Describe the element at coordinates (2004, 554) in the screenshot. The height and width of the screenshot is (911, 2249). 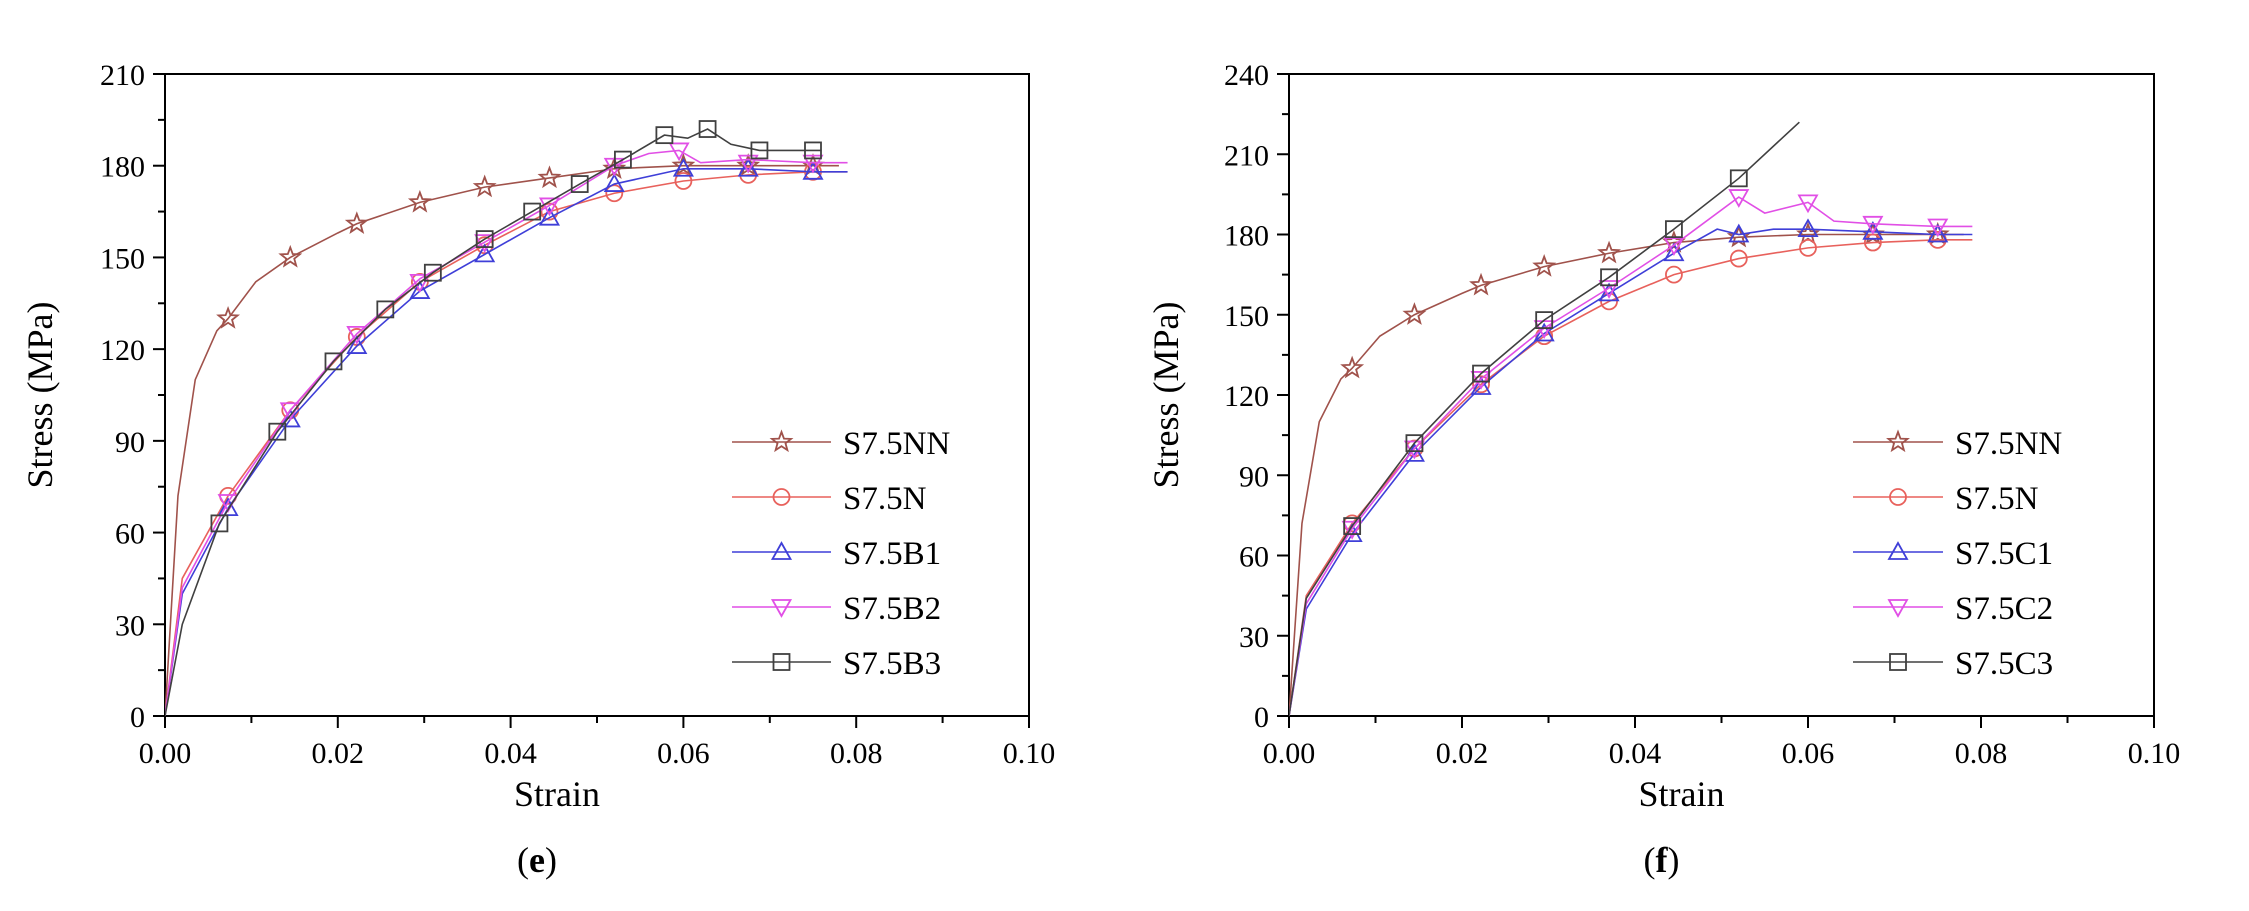
I see `legend-label-S7.5C1: S7.5C1` at that location.